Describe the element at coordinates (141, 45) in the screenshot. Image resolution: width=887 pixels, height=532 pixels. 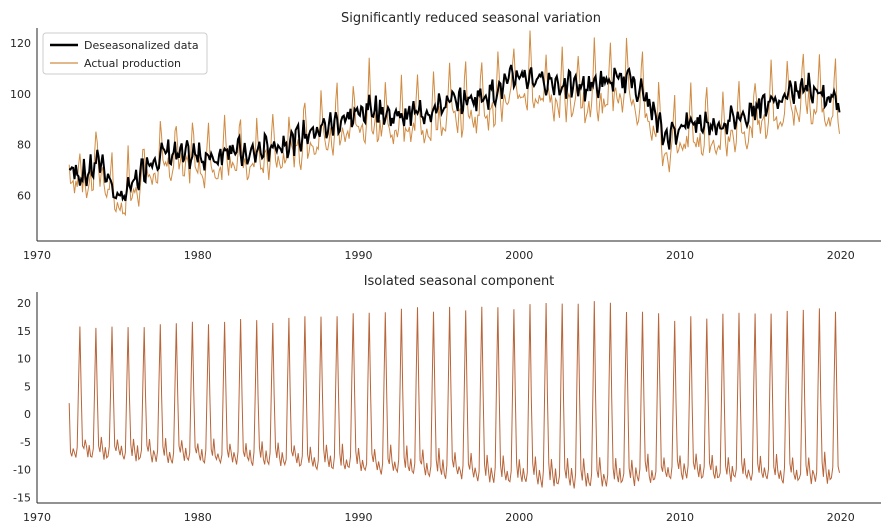
I see `legend-label-deseasonalized: Deseasonalized data` at that location.